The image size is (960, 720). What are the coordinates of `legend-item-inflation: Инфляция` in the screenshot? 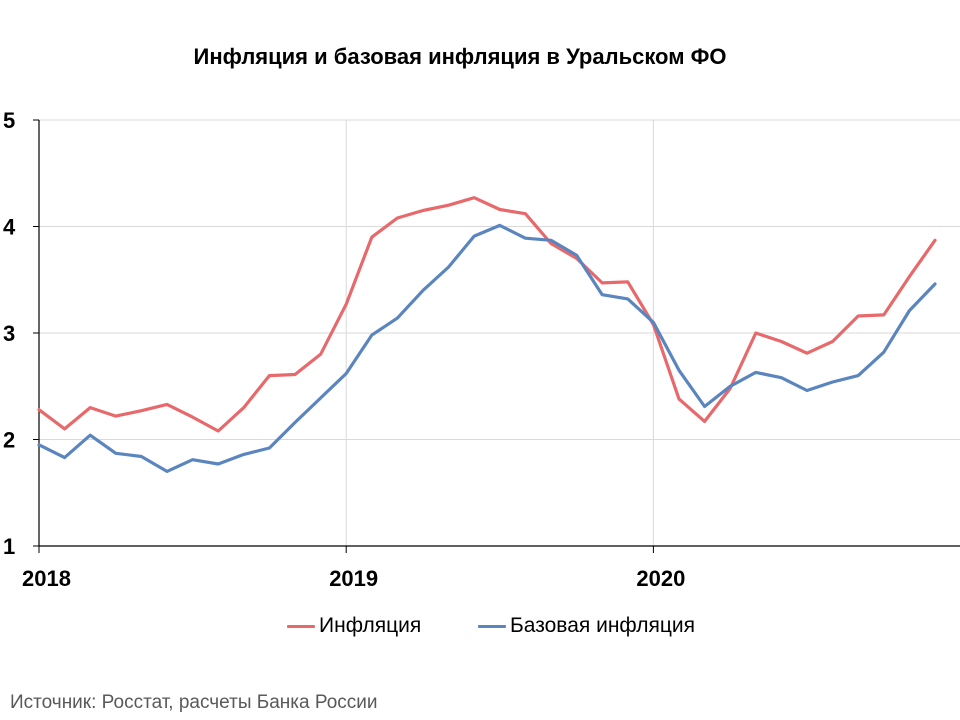 It's located at (354, 626).